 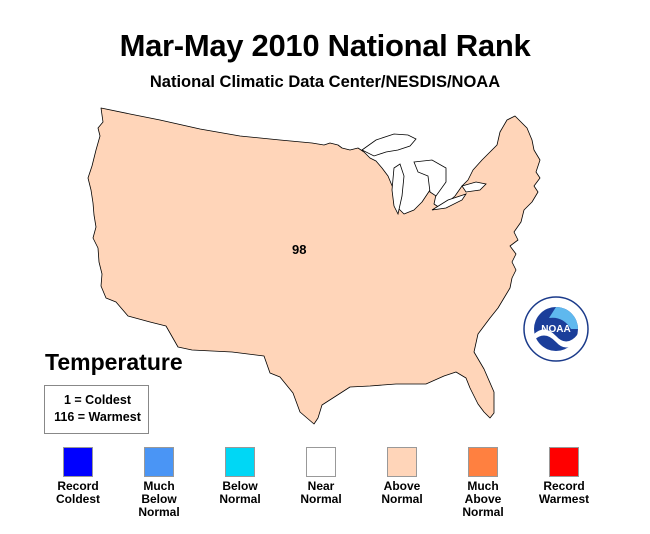 I want to click on legend-swatch-label: Record Coldest, so click(x=77, y=492).